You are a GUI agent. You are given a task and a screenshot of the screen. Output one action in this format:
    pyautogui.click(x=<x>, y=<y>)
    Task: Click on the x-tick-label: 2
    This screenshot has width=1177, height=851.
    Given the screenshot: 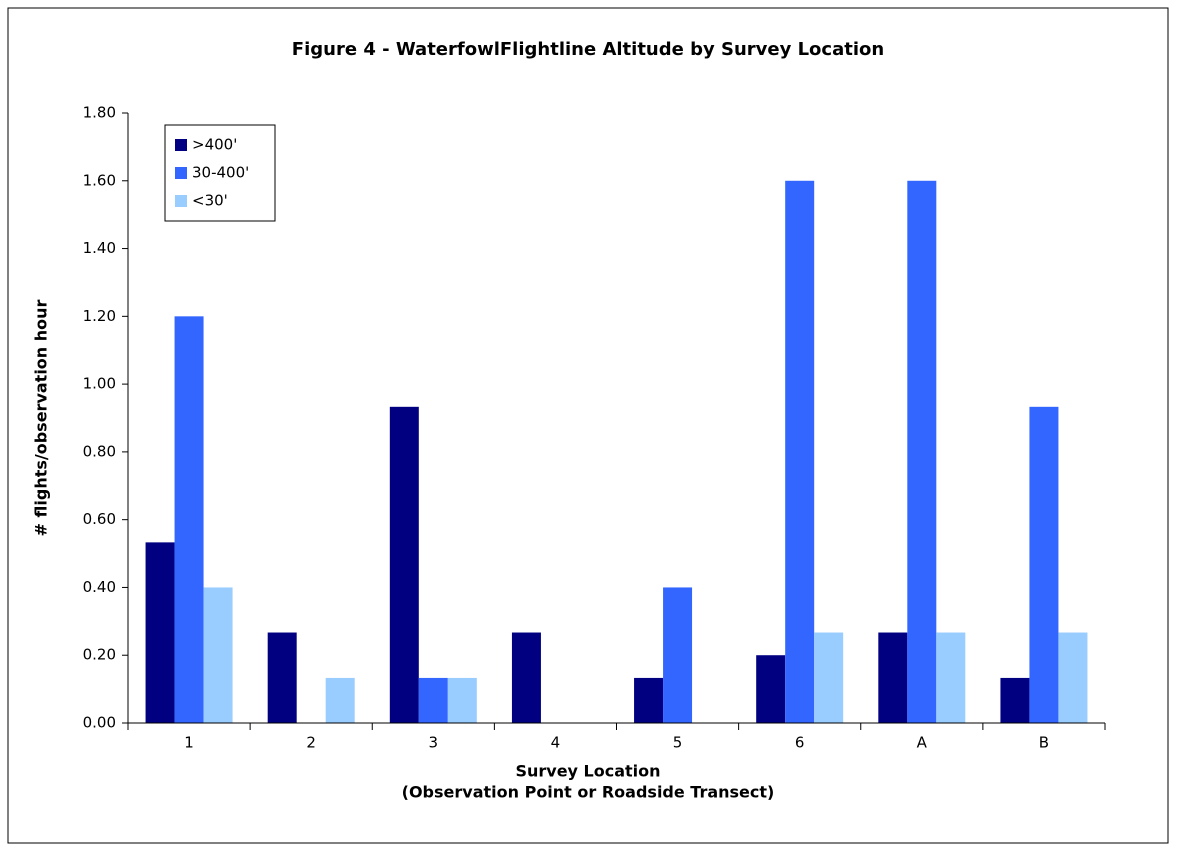 What is the action you would take?
    pyautogui.click(x=311, y=743)
    